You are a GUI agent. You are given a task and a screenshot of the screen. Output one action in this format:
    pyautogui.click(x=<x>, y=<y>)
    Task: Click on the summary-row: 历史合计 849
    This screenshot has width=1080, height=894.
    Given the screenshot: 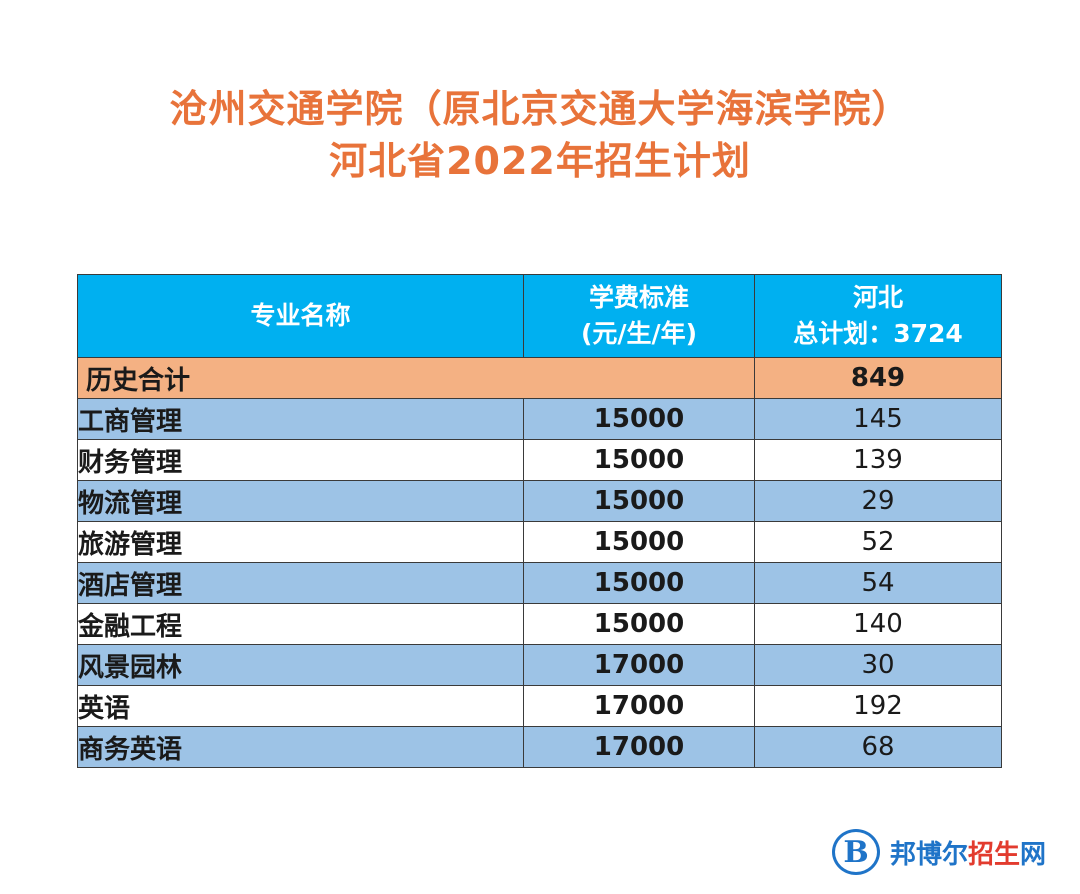 What is the action you would take?
    pyautogui.click(x=539, y=378)
    